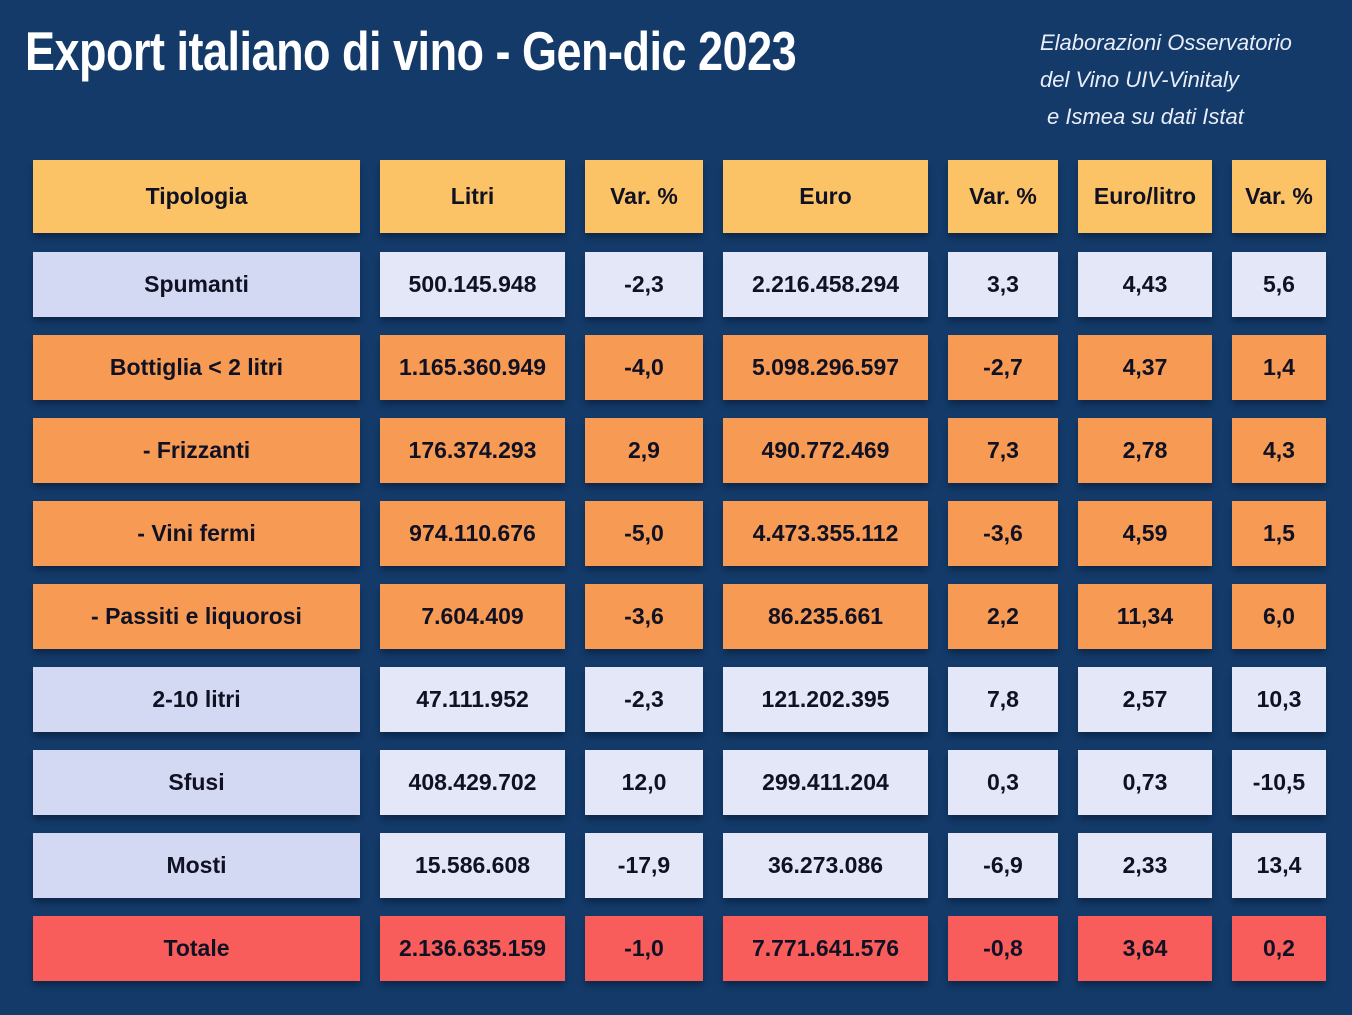 The width and height of the screenshot is (1352, 1015). Describe the element at coordinates (825, 367) in the screenshot. I see `euro-cell: 5.098.296.597` at that location.